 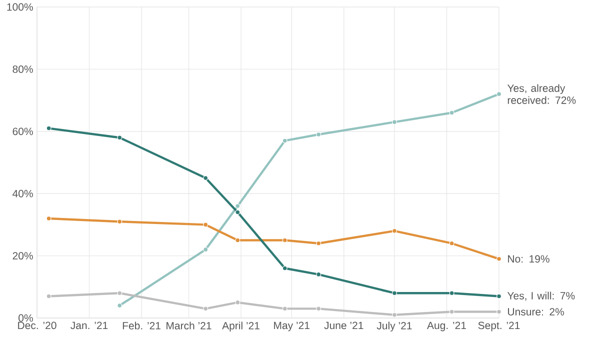 What do you see at coordinates (22, 69) in the screenshot?
I see `y-tick-label: 80%` at bounding box center [22, 69].